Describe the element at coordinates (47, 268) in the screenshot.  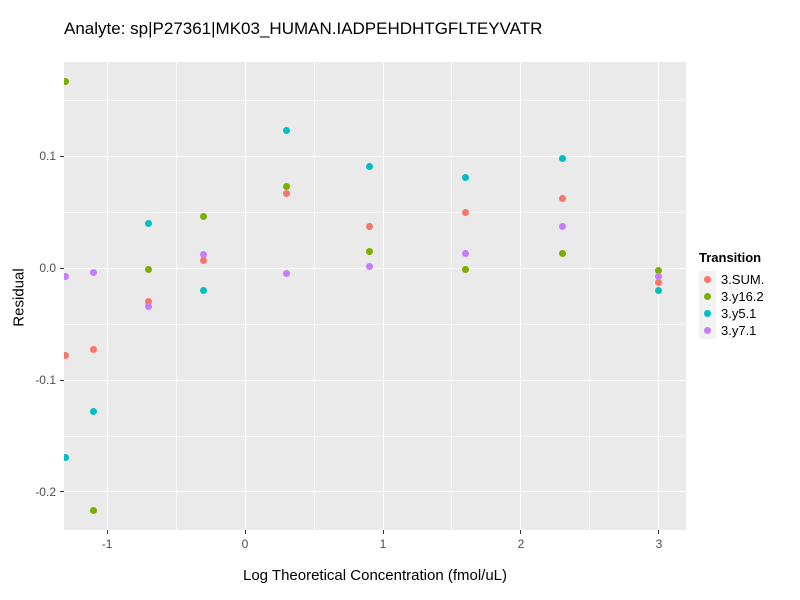
I see `y-tick-label: 0.0` at that location.